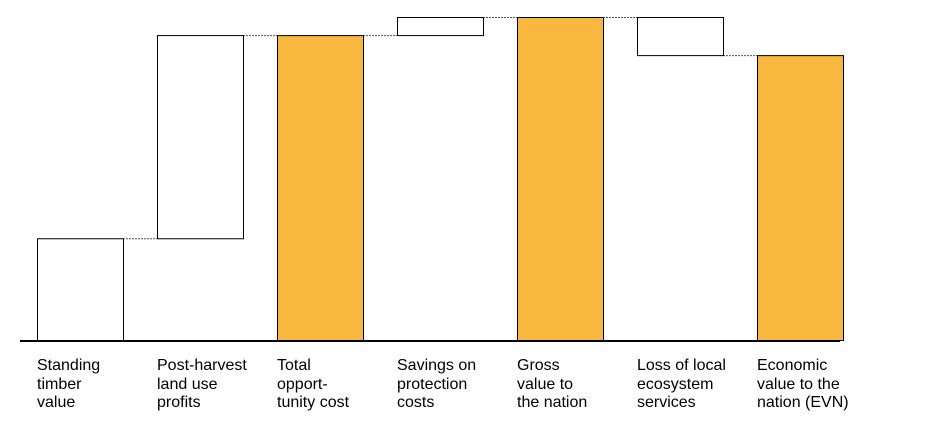 The image size is (949, 425). Describe the element at coordinates (202, 384) in the screenshot. I see `category-label-2: Post-harvest land use profits` at that location.